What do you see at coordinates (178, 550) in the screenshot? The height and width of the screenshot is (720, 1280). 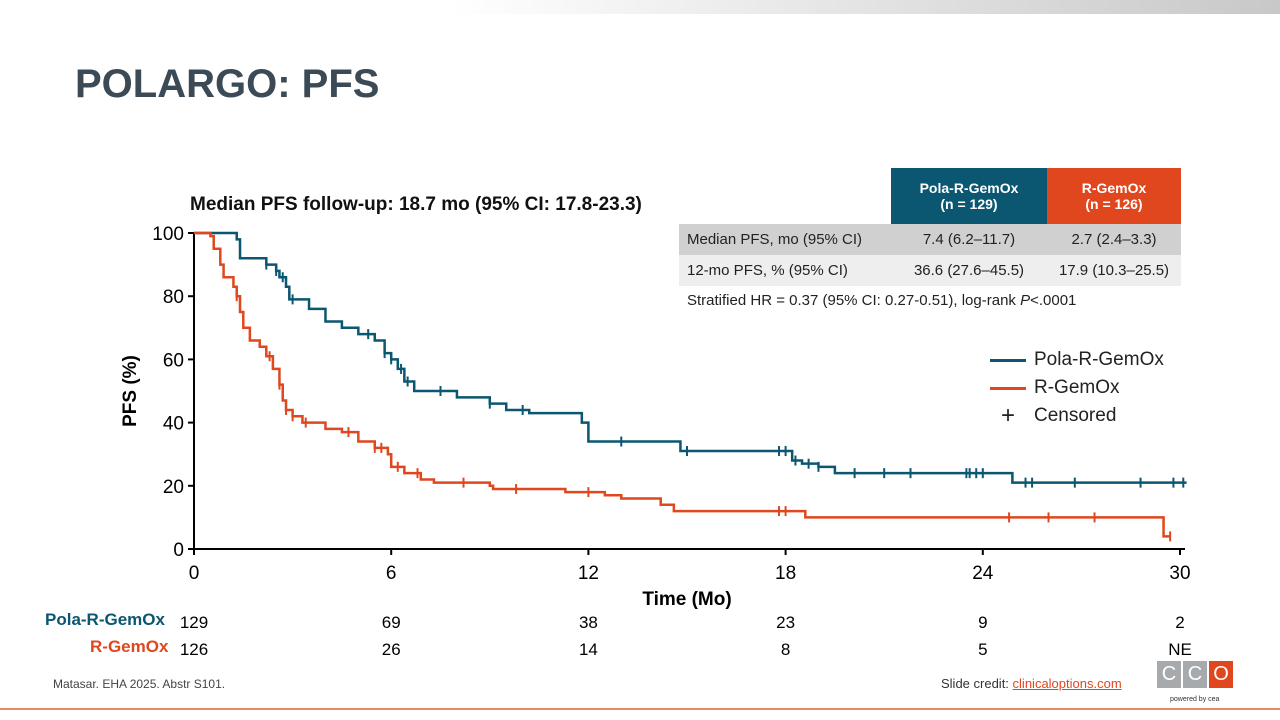 I see `y-tick-label: 0` at bounding box center [178, 550].